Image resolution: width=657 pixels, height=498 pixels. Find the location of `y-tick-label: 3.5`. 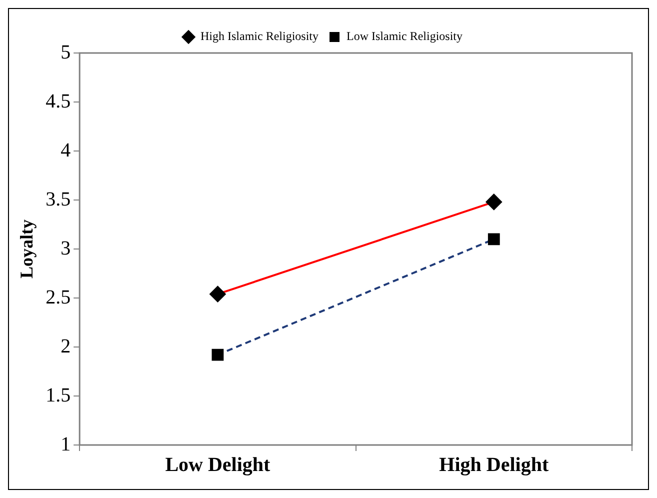

y-tick-label: 3.5 is located at coordinates (58, 199).